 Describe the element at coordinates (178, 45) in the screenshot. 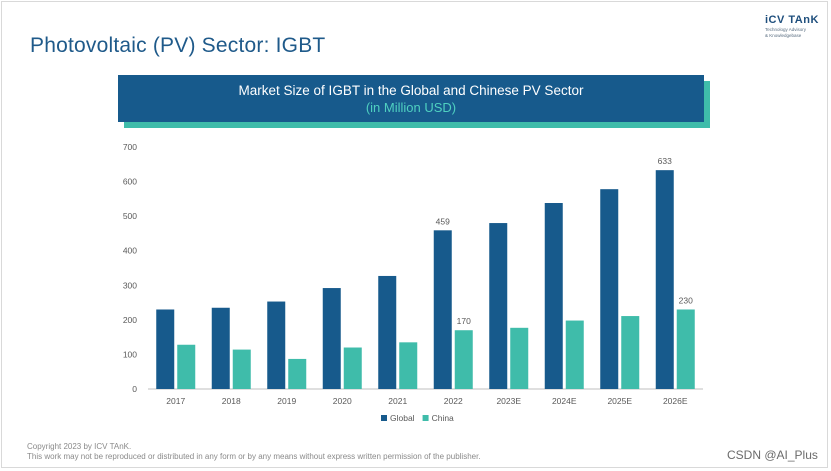

I see `page-title: Photovoltaic (PV) Sector: IGBT` at that location.